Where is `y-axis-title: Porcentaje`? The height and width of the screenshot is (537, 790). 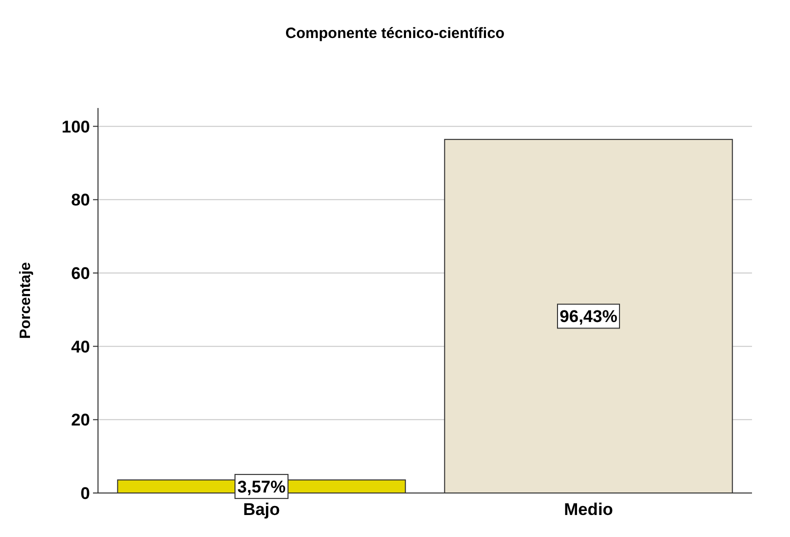 y-axis-title: Porcentaje is located at coordinates (25, 300).